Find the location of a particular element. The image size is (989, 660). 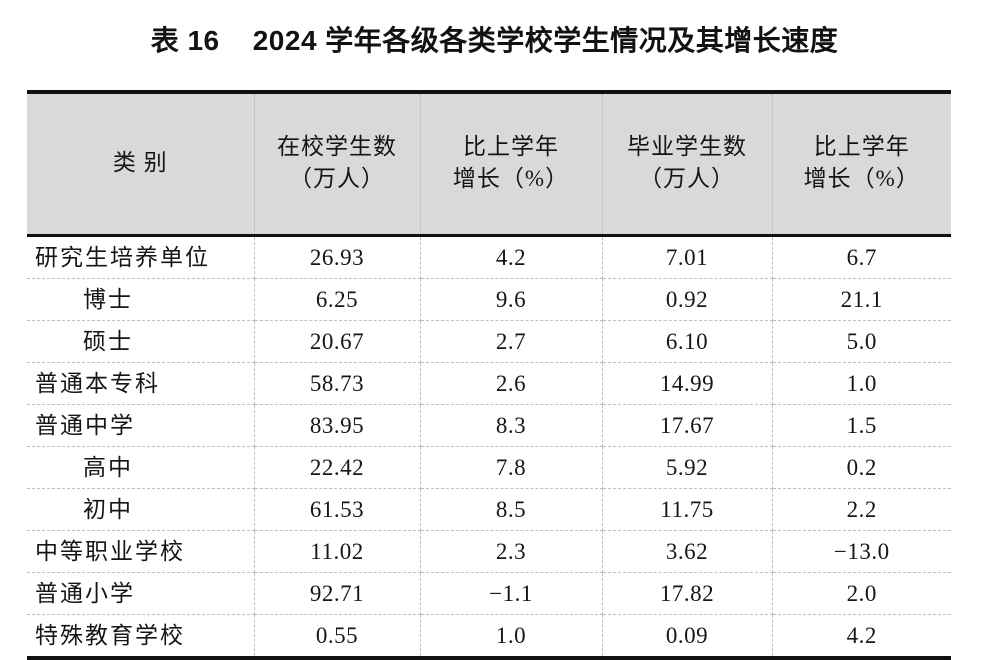

cell-enroll: 26.93 is located at coordinates (337, 257).